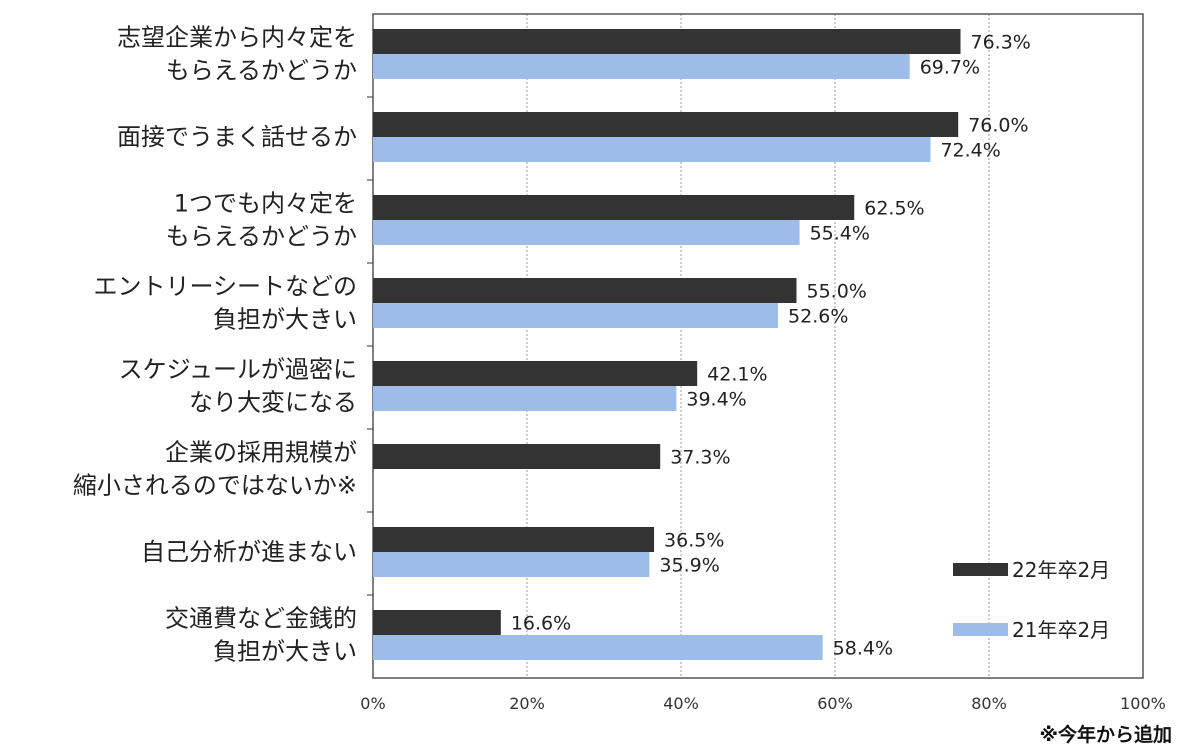  I want to click on data-label: 36.5%, so click(694, 541).